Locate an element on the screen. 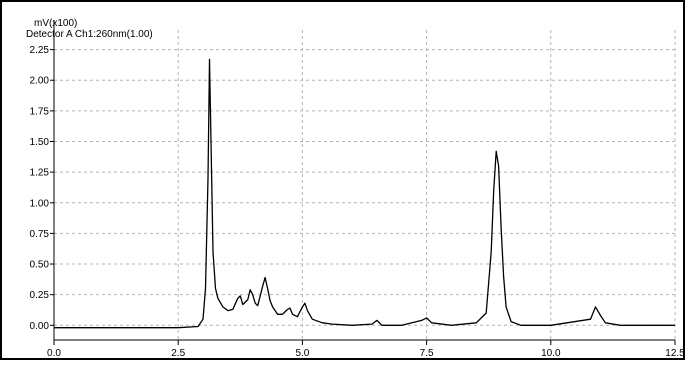 Image resolution: width=685 pixels, height=365 pixels. x-tick-label: 12.5 is located at coordinates (675, 353).